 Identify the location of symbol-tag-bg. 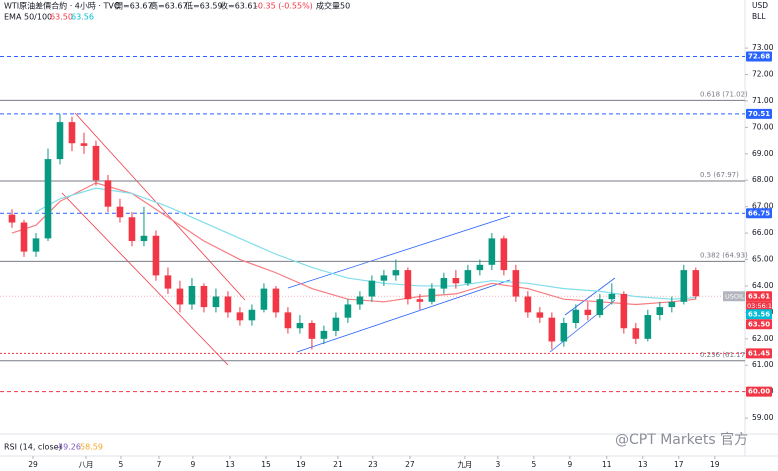
(734, 296).